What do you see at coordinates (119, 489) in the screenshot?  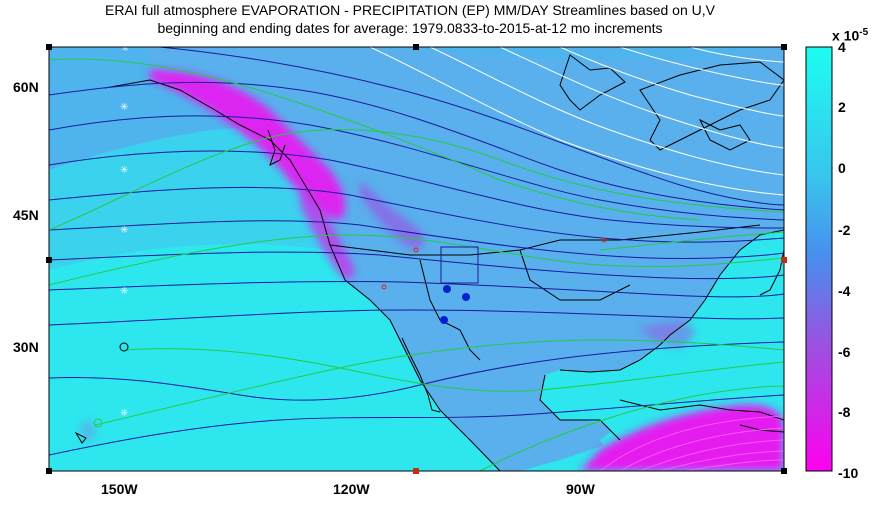 I see `lon-label-150w: 150W` at bounding box center [119, 489].